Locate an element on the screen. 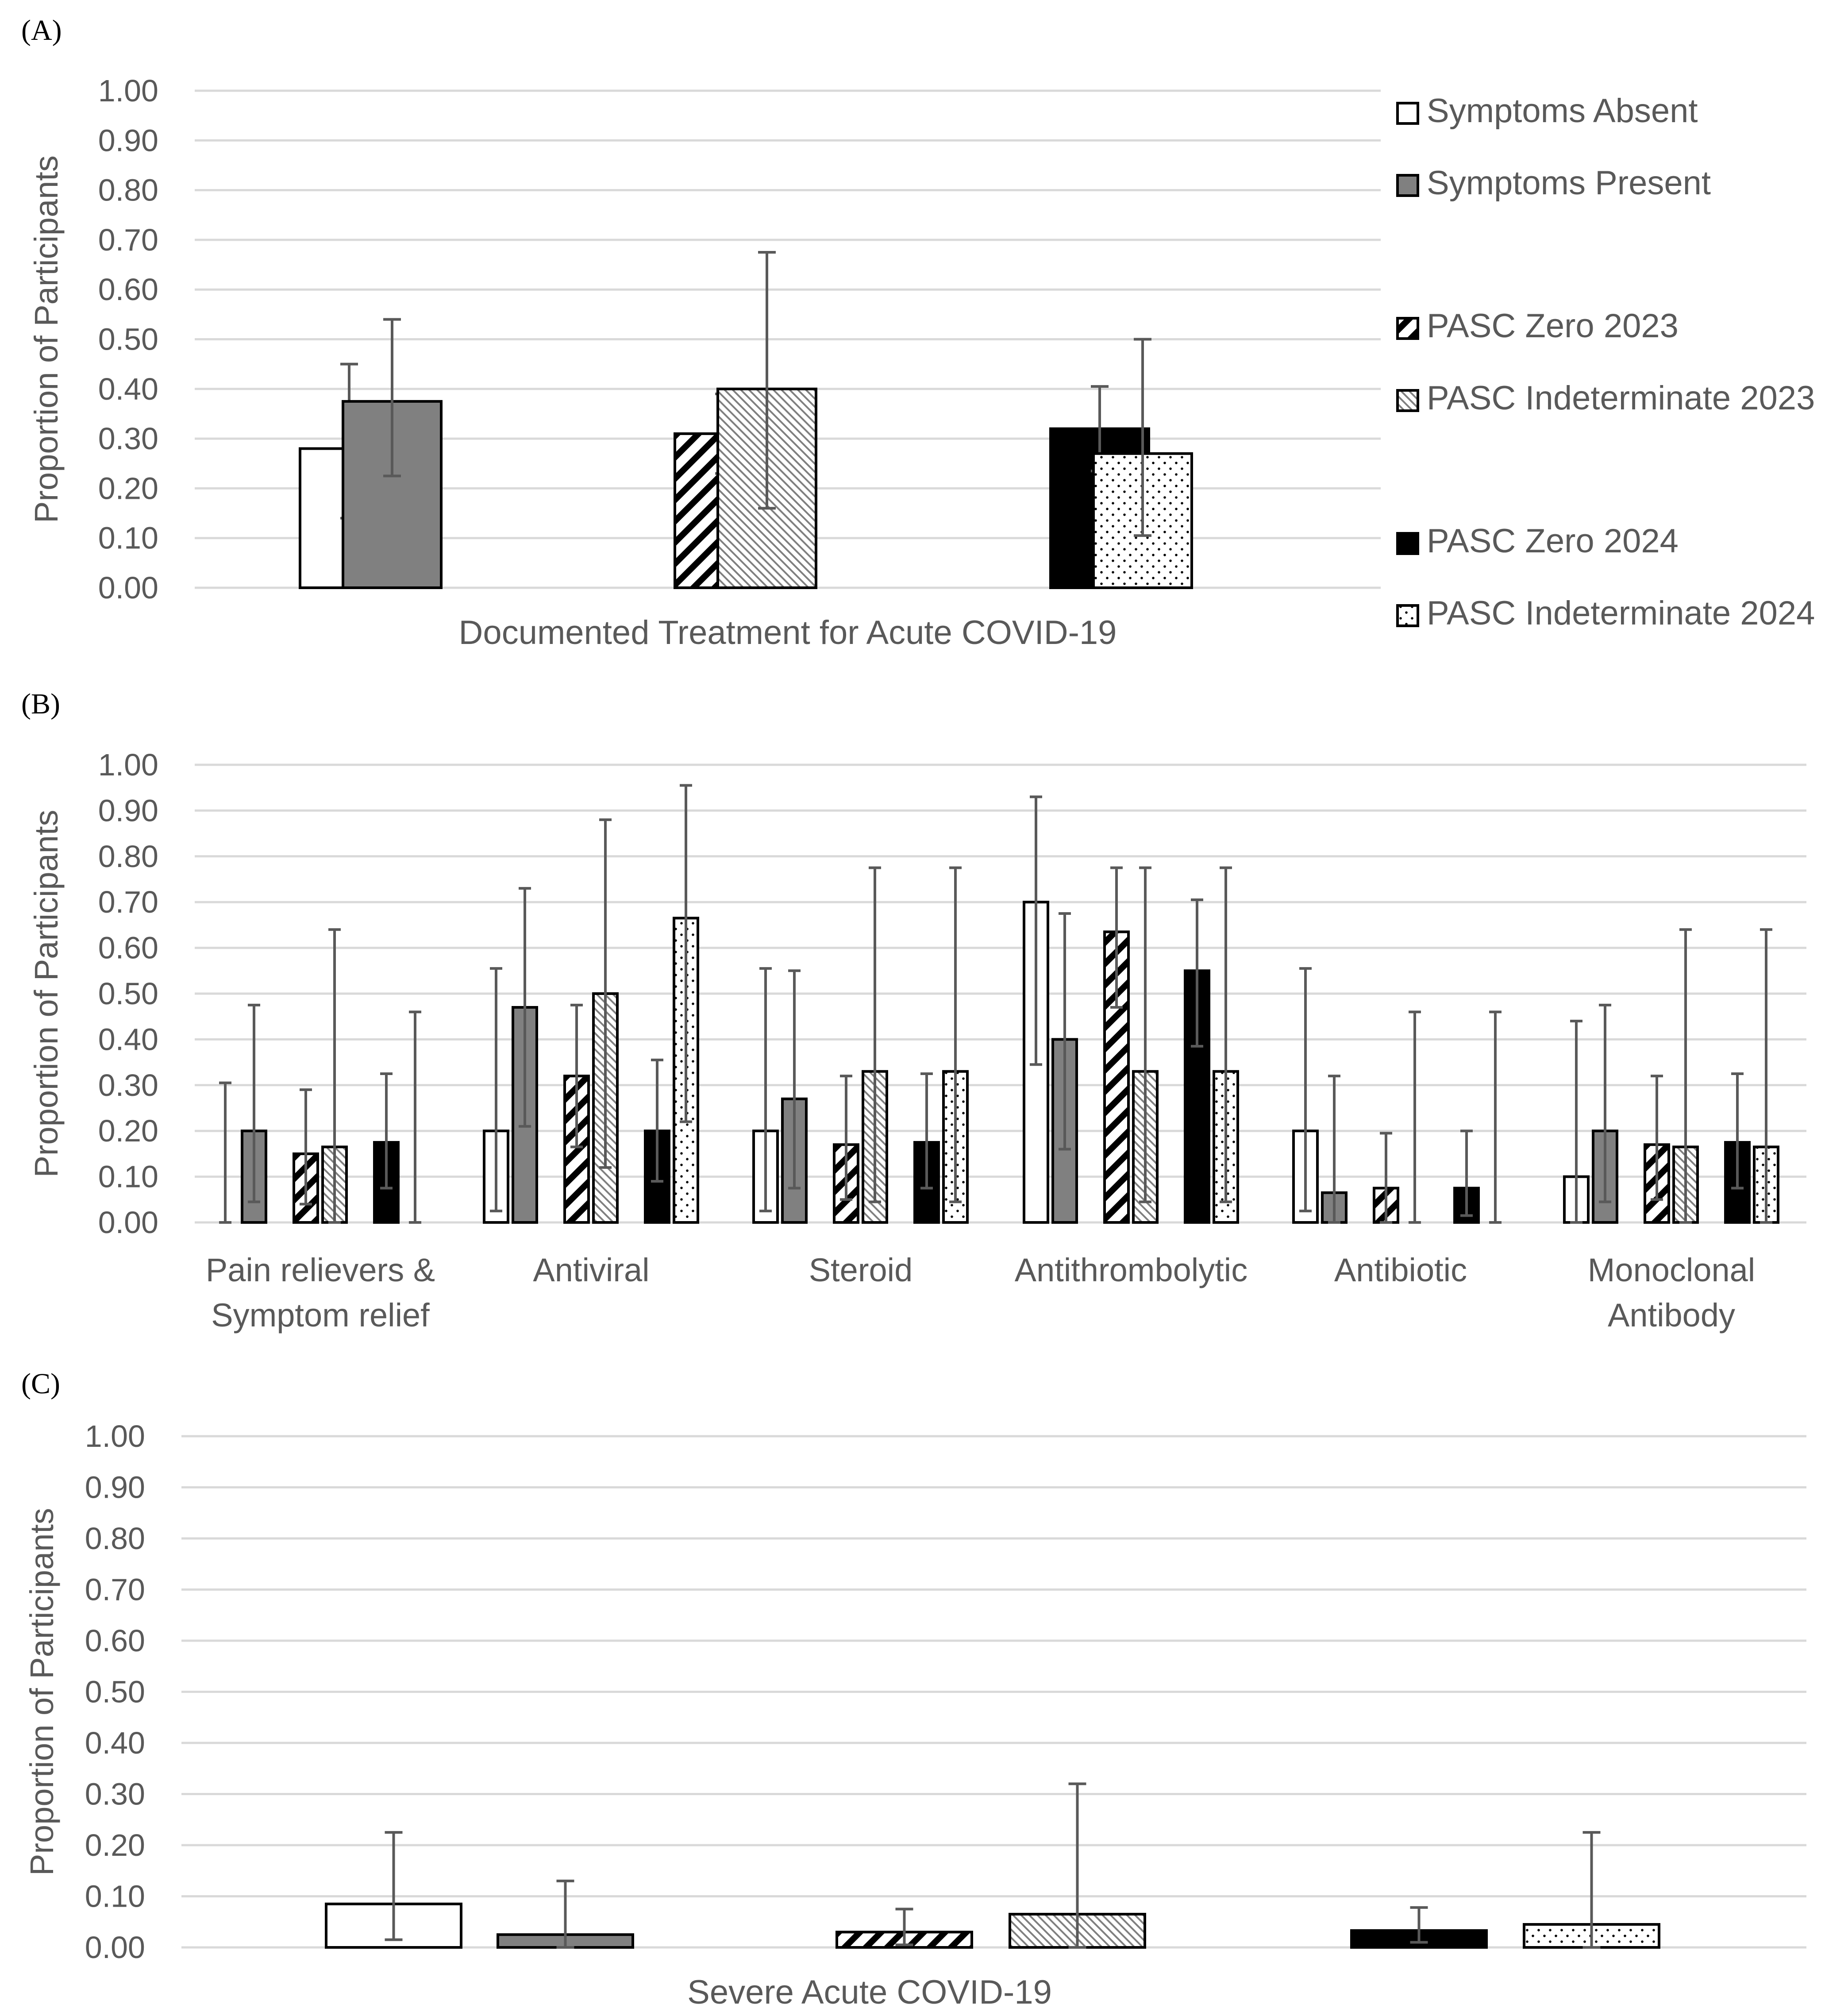 The width and height of the screenshot is (1825, 2016). legend-label: Symptoms Absent is located at coordinates (1562, 111).